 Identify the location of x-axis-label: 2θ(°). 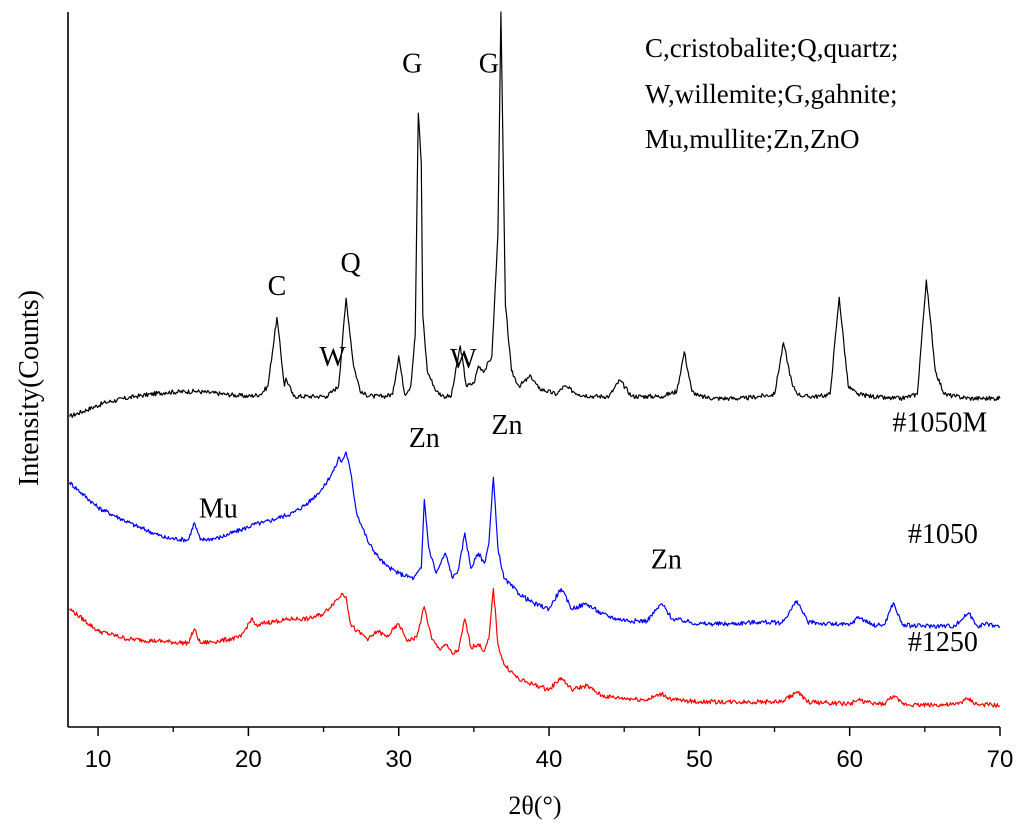
(534, 805).